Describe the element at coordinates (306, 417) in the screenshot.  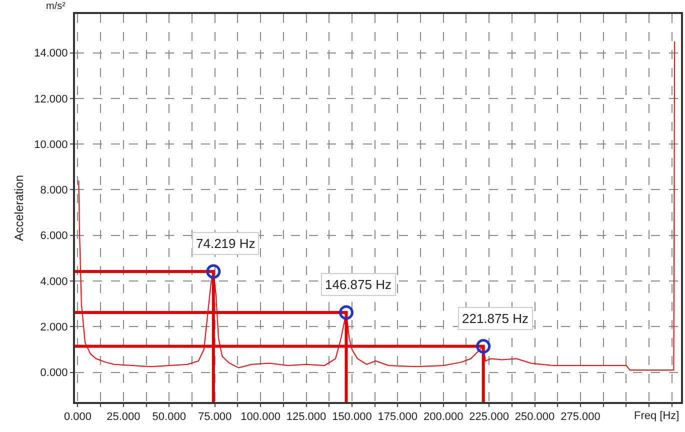
I see `x-tick-label: 125.000` at that location.